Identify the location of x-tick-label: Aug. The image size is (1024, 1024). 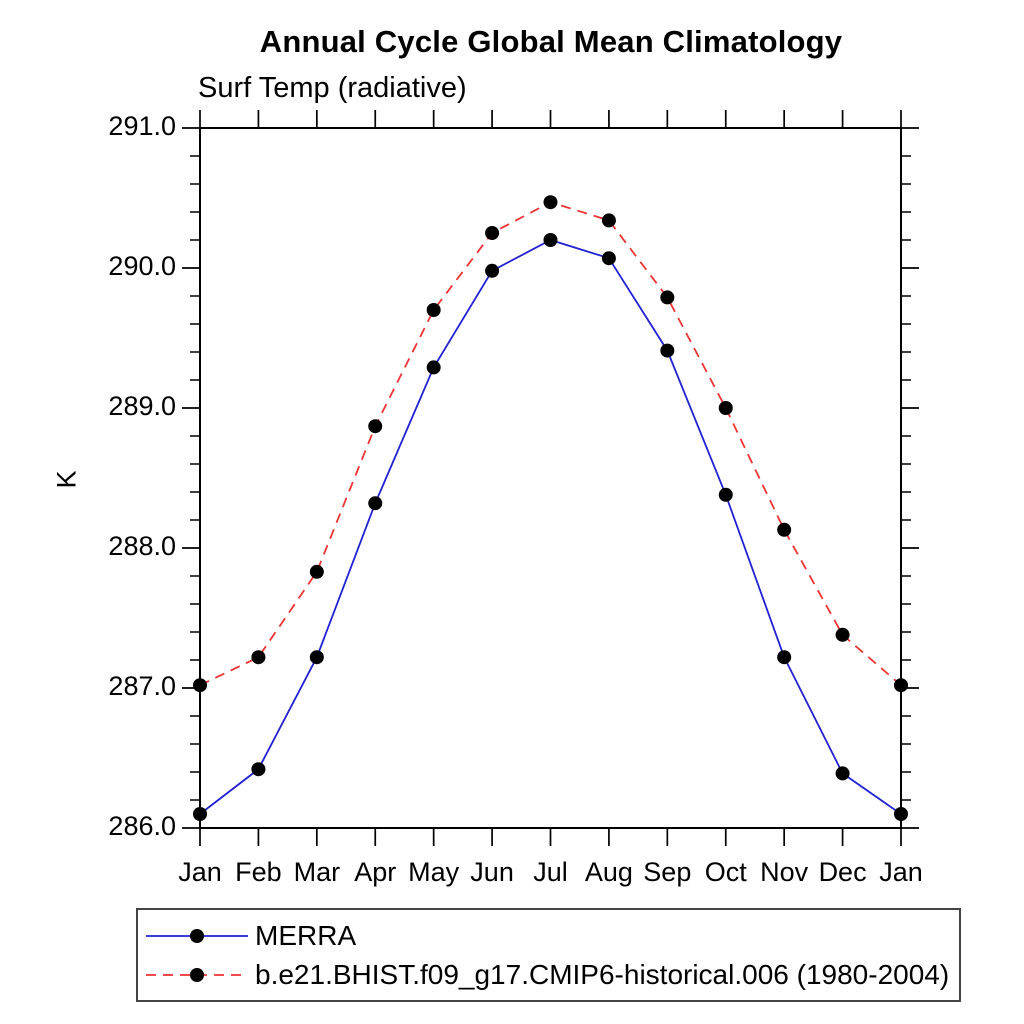
(609, 872).